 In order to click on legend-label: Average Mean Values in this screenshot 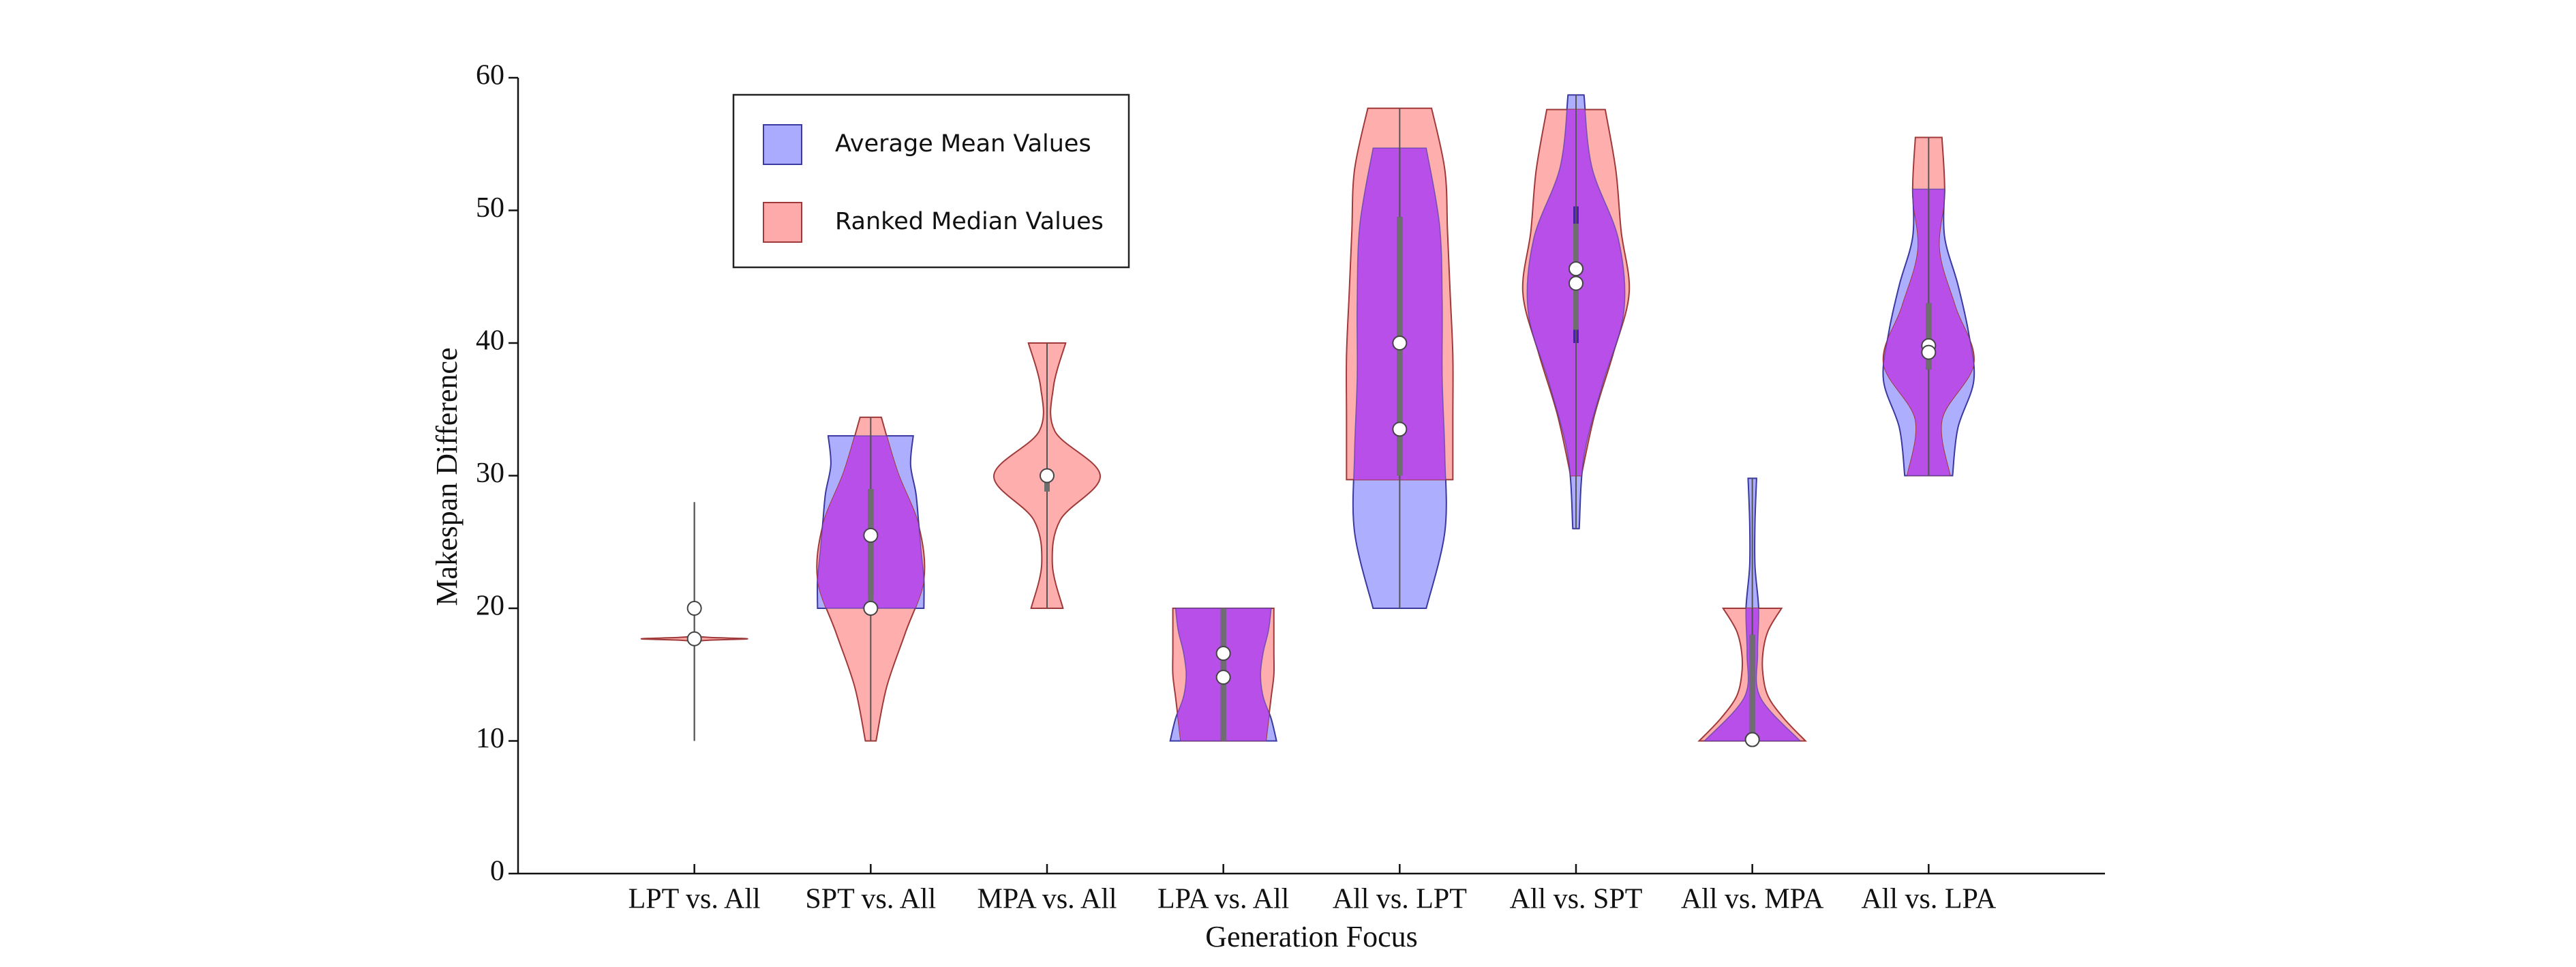, I will do `click(963, 144)`.